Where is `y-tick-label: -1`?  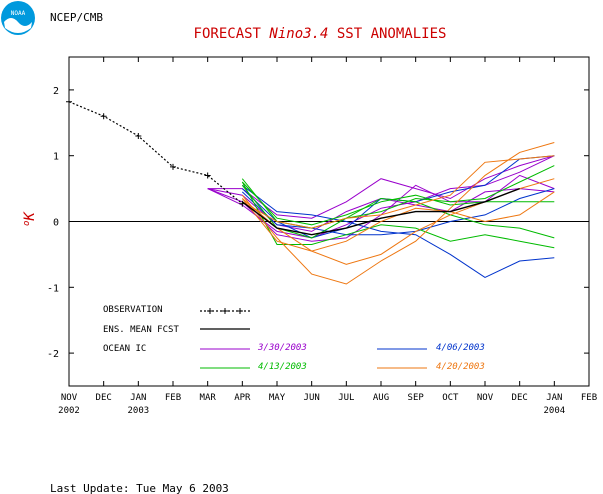
y-tick-label: -1 is located at coordinates (53, 288).